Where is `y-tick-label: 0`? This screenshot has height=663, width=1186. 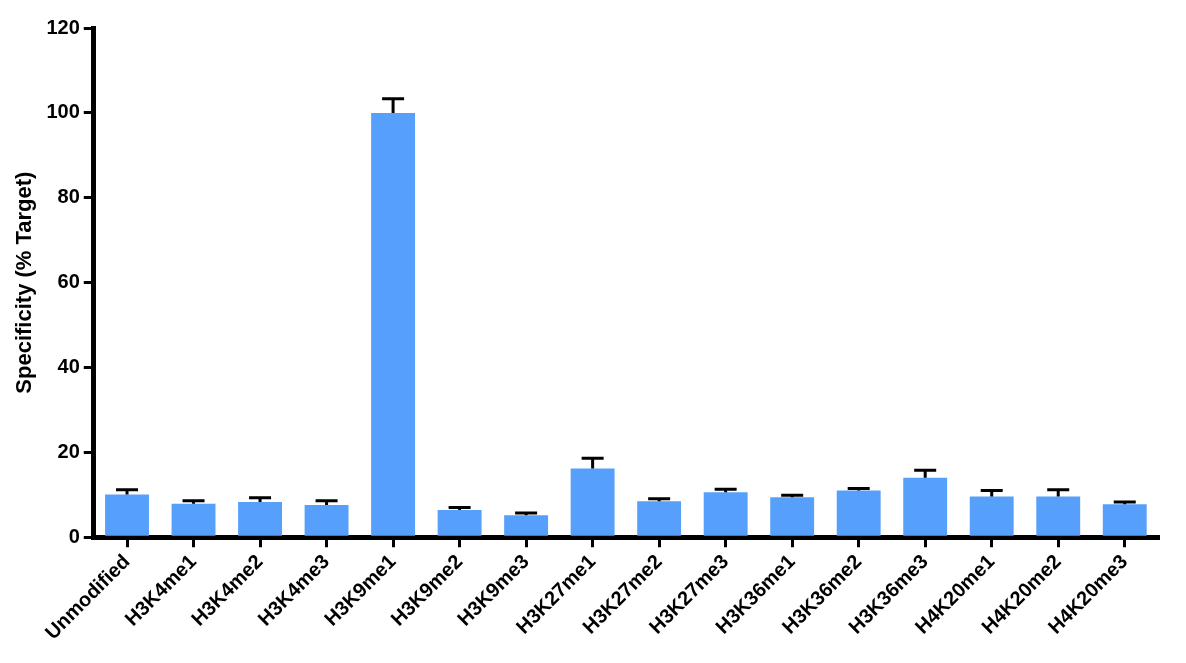
y-tick-label: 0 is located at coordinates (74, 535).